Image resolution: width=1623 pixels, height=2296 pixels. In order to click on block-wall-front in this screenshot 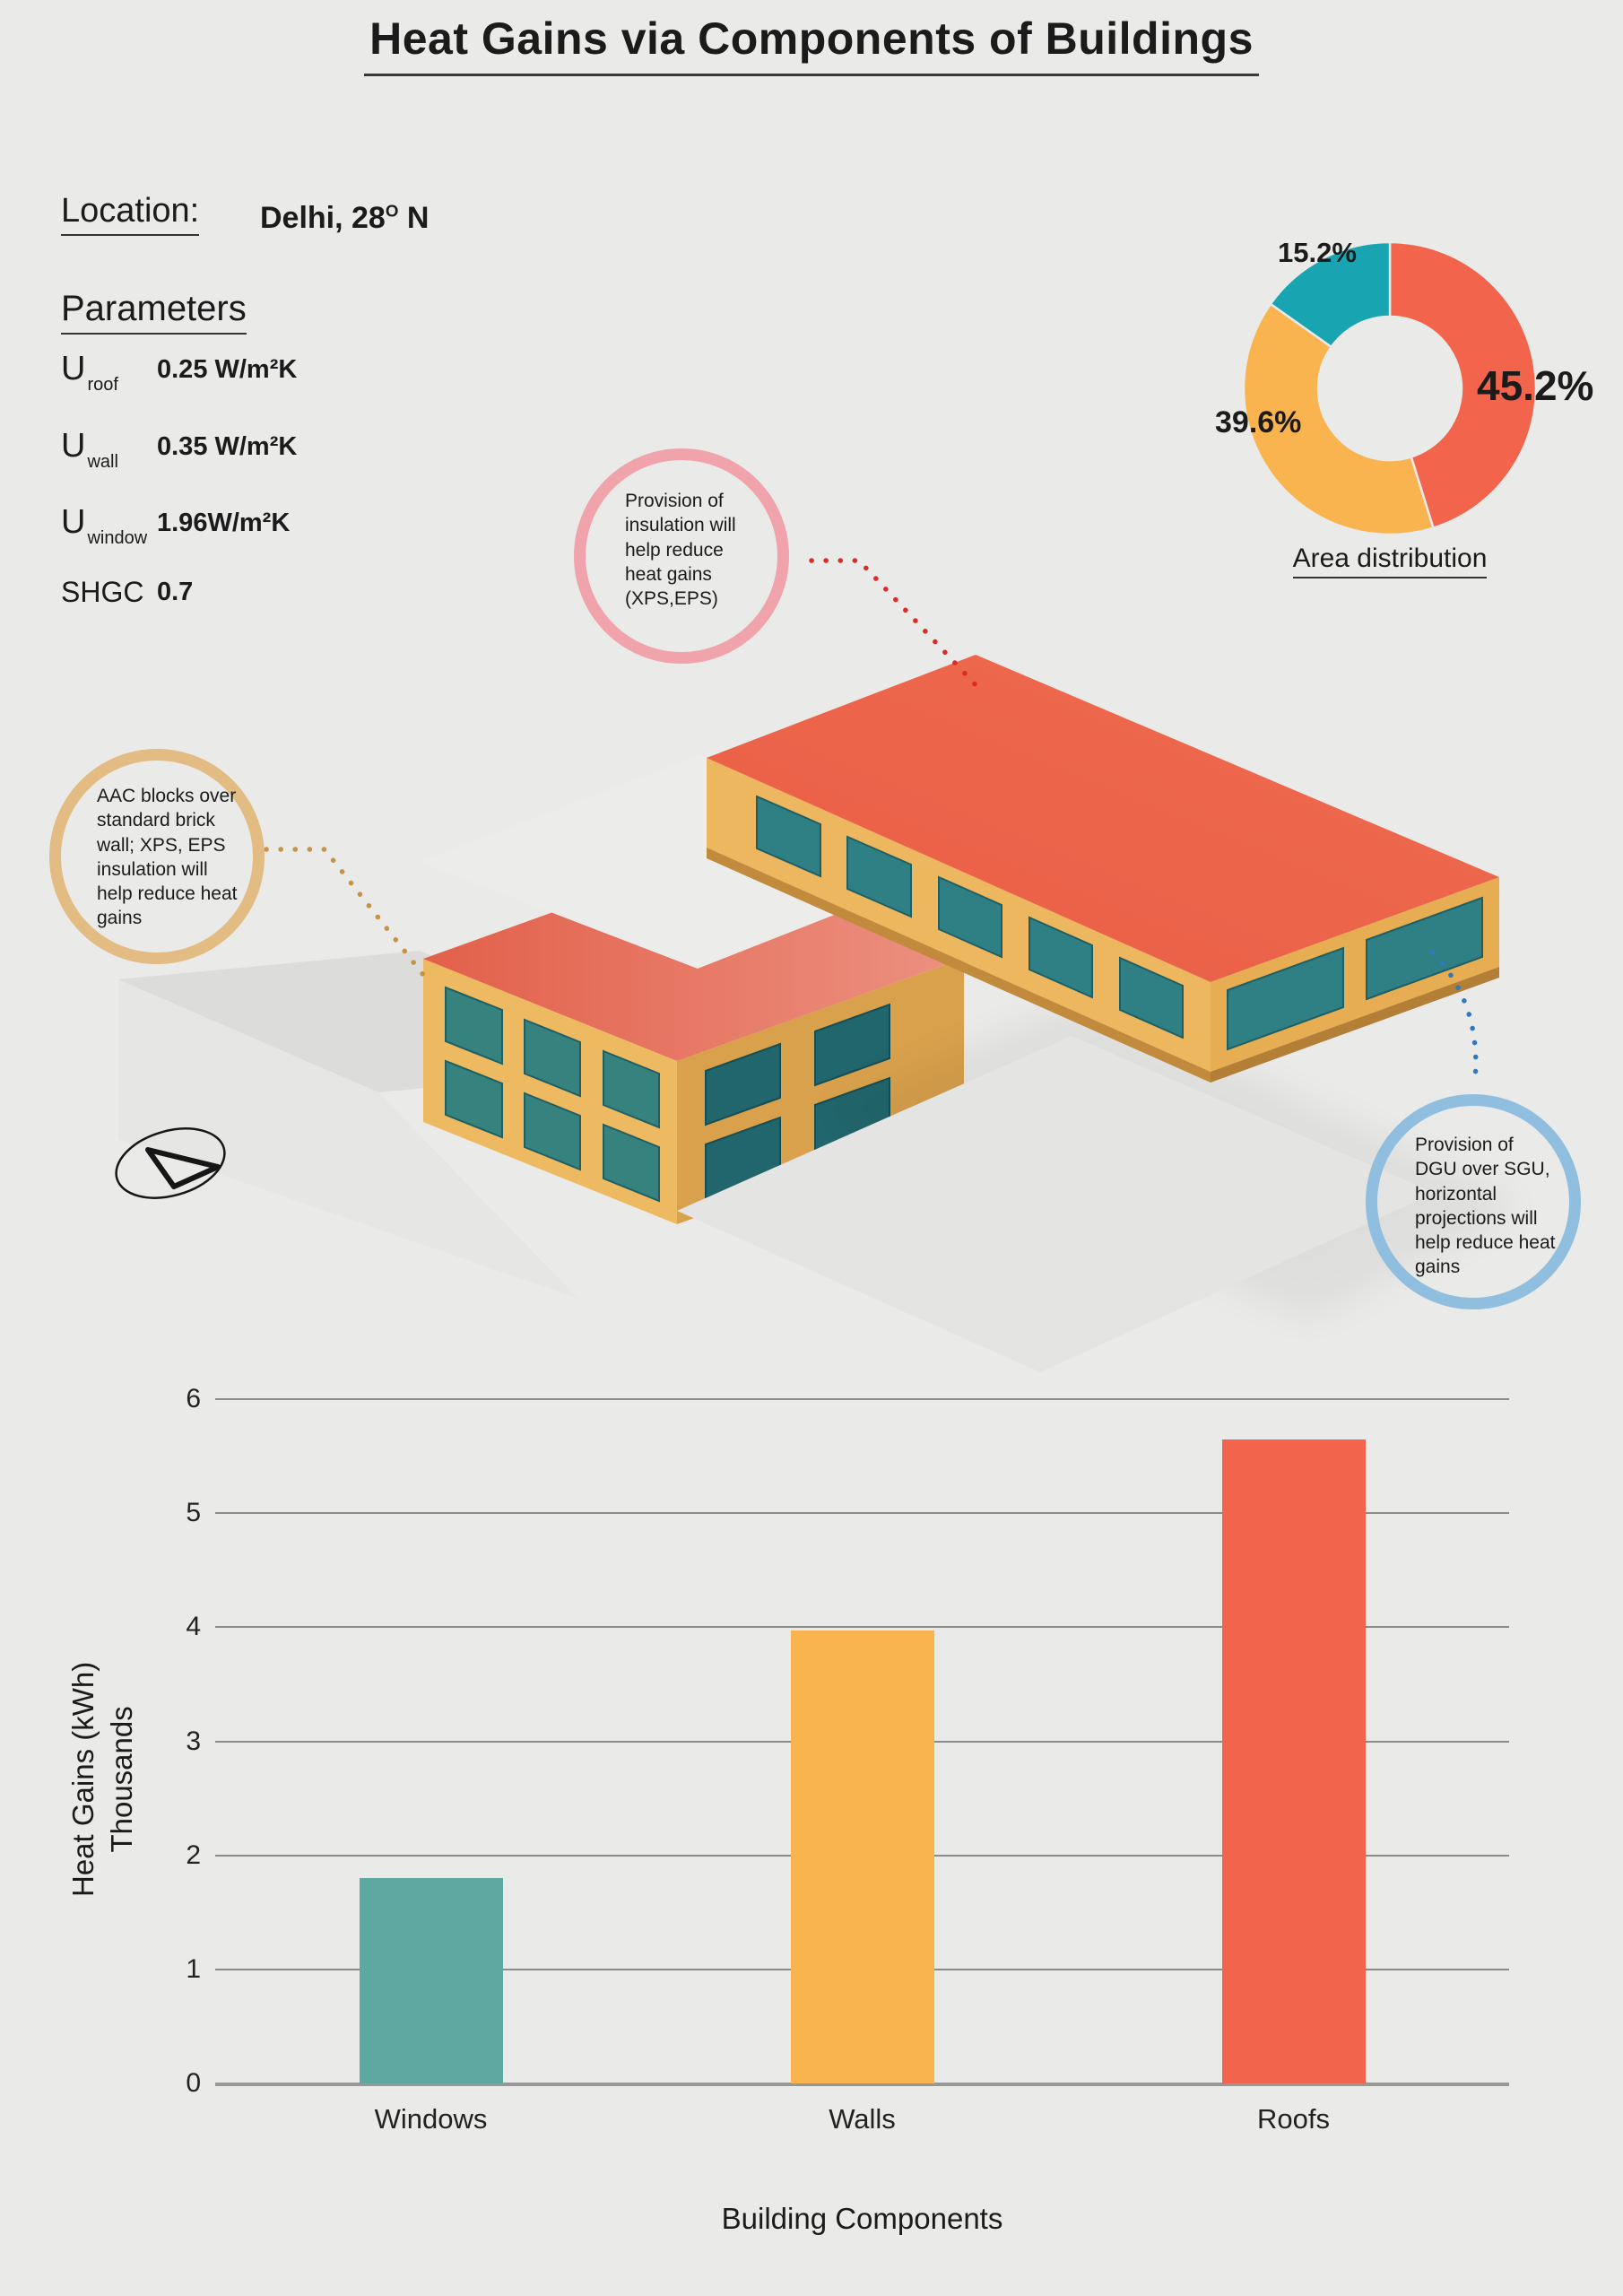, I will do `click(959, 915)`.